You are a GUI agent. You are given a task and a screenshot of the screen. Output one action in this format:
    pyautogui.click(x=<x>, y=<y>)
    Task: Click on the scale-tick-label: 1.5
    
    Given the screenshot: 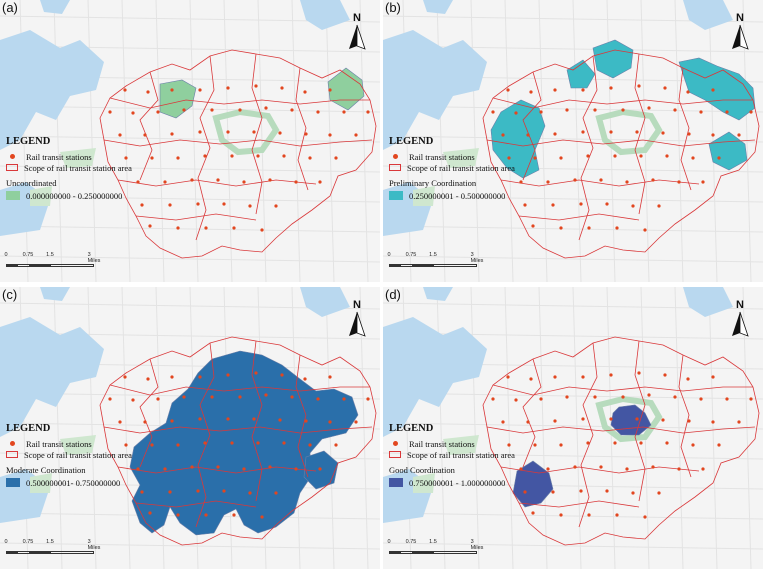 What is the action you would take?
    pyautogui.click(x=433, y=255)
    